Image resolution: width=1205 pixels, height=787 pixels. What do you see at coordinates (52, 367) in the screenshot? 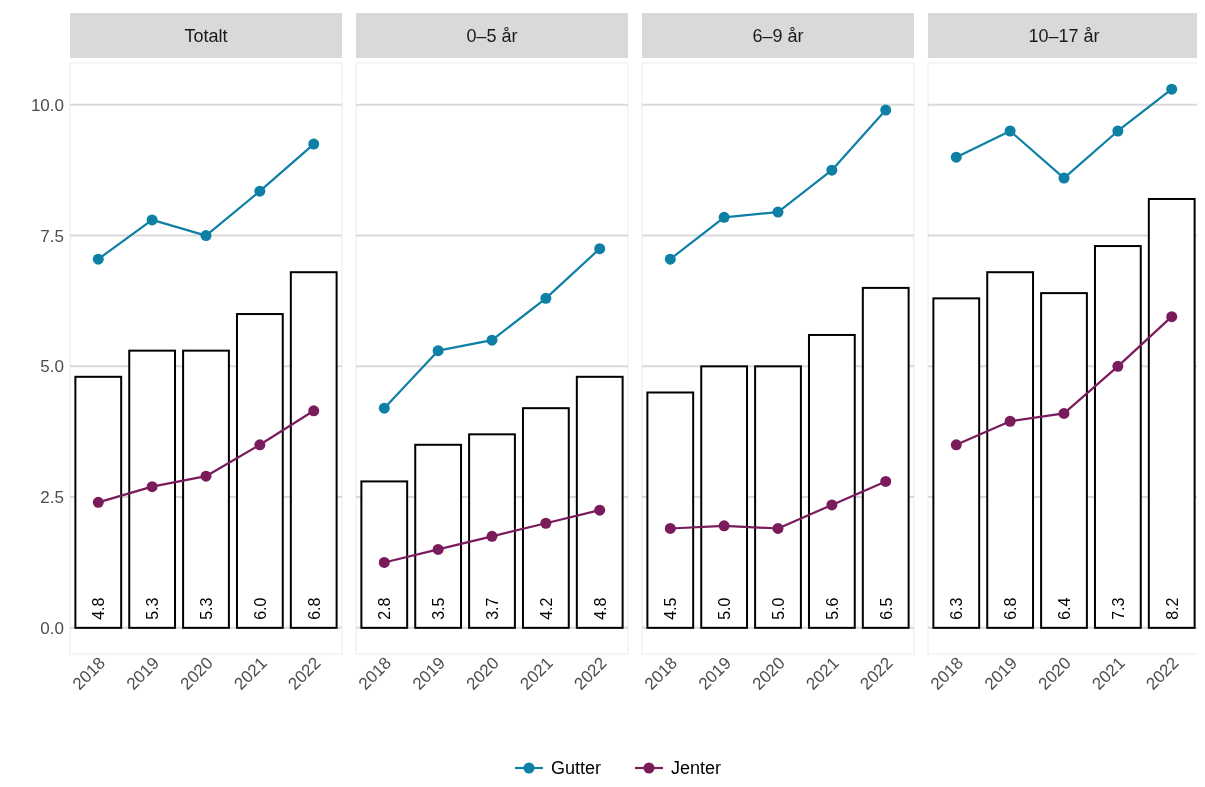
I see `y-tick-label: 5.0` at bounding box center [52, 367].